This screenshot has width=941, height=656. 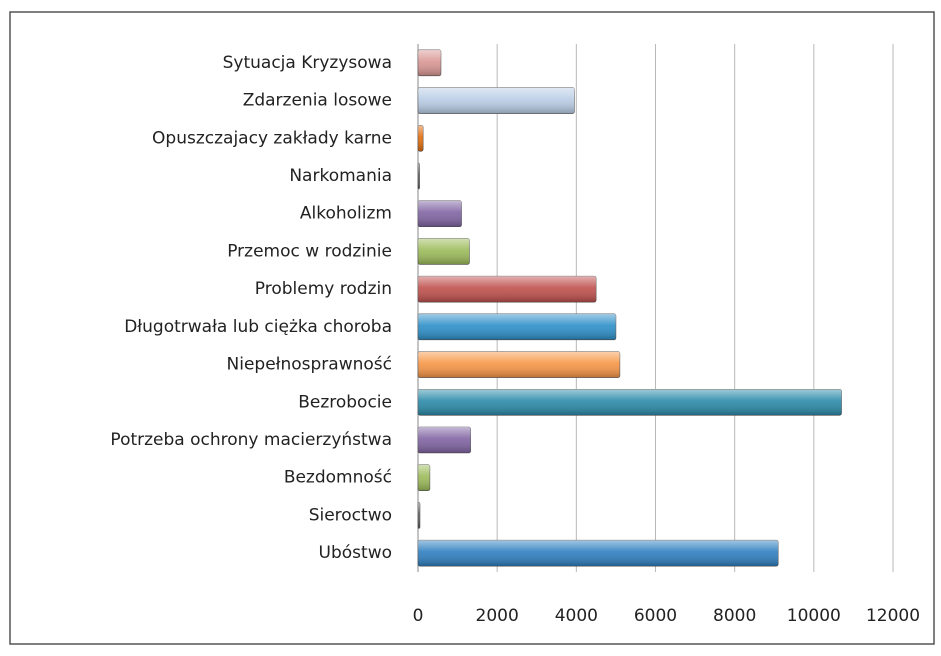 I want to click on y-tick-label: Bezdomność, so click(x=338, y=478).